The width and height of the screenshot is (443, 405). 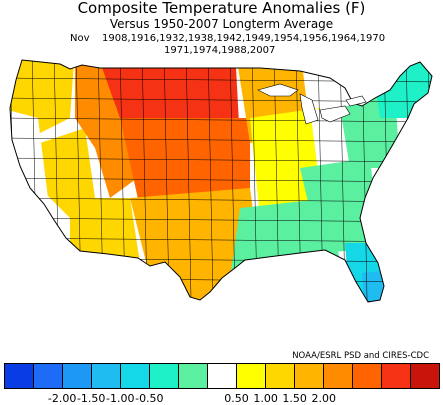 I want to click on great-lakes, so click(x=312, y=104).